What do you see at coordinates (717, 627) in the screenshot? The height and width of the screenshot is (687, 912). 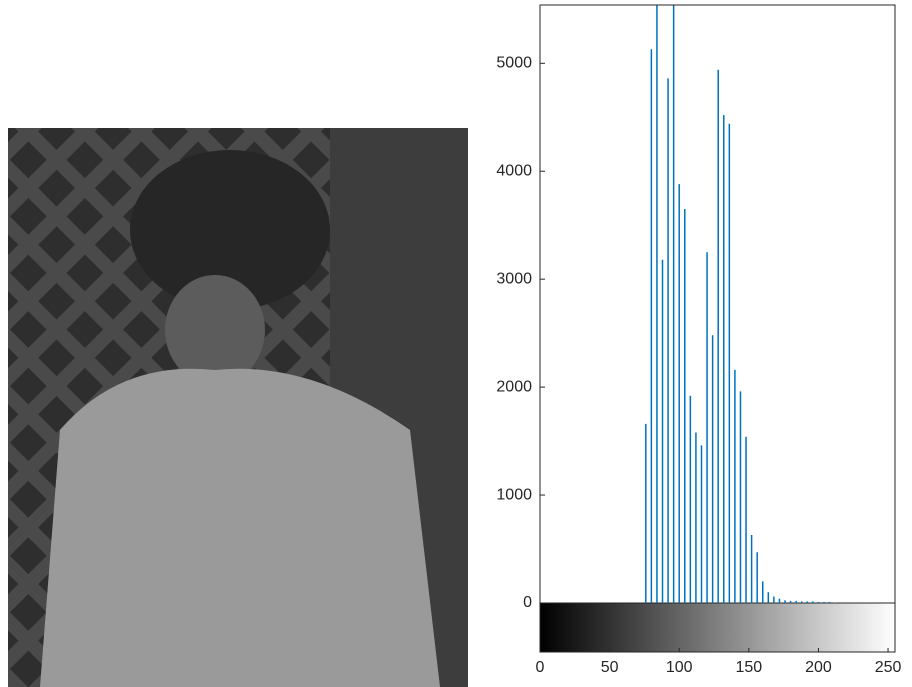 I see `colorbar` at bounding box center [717, 627].